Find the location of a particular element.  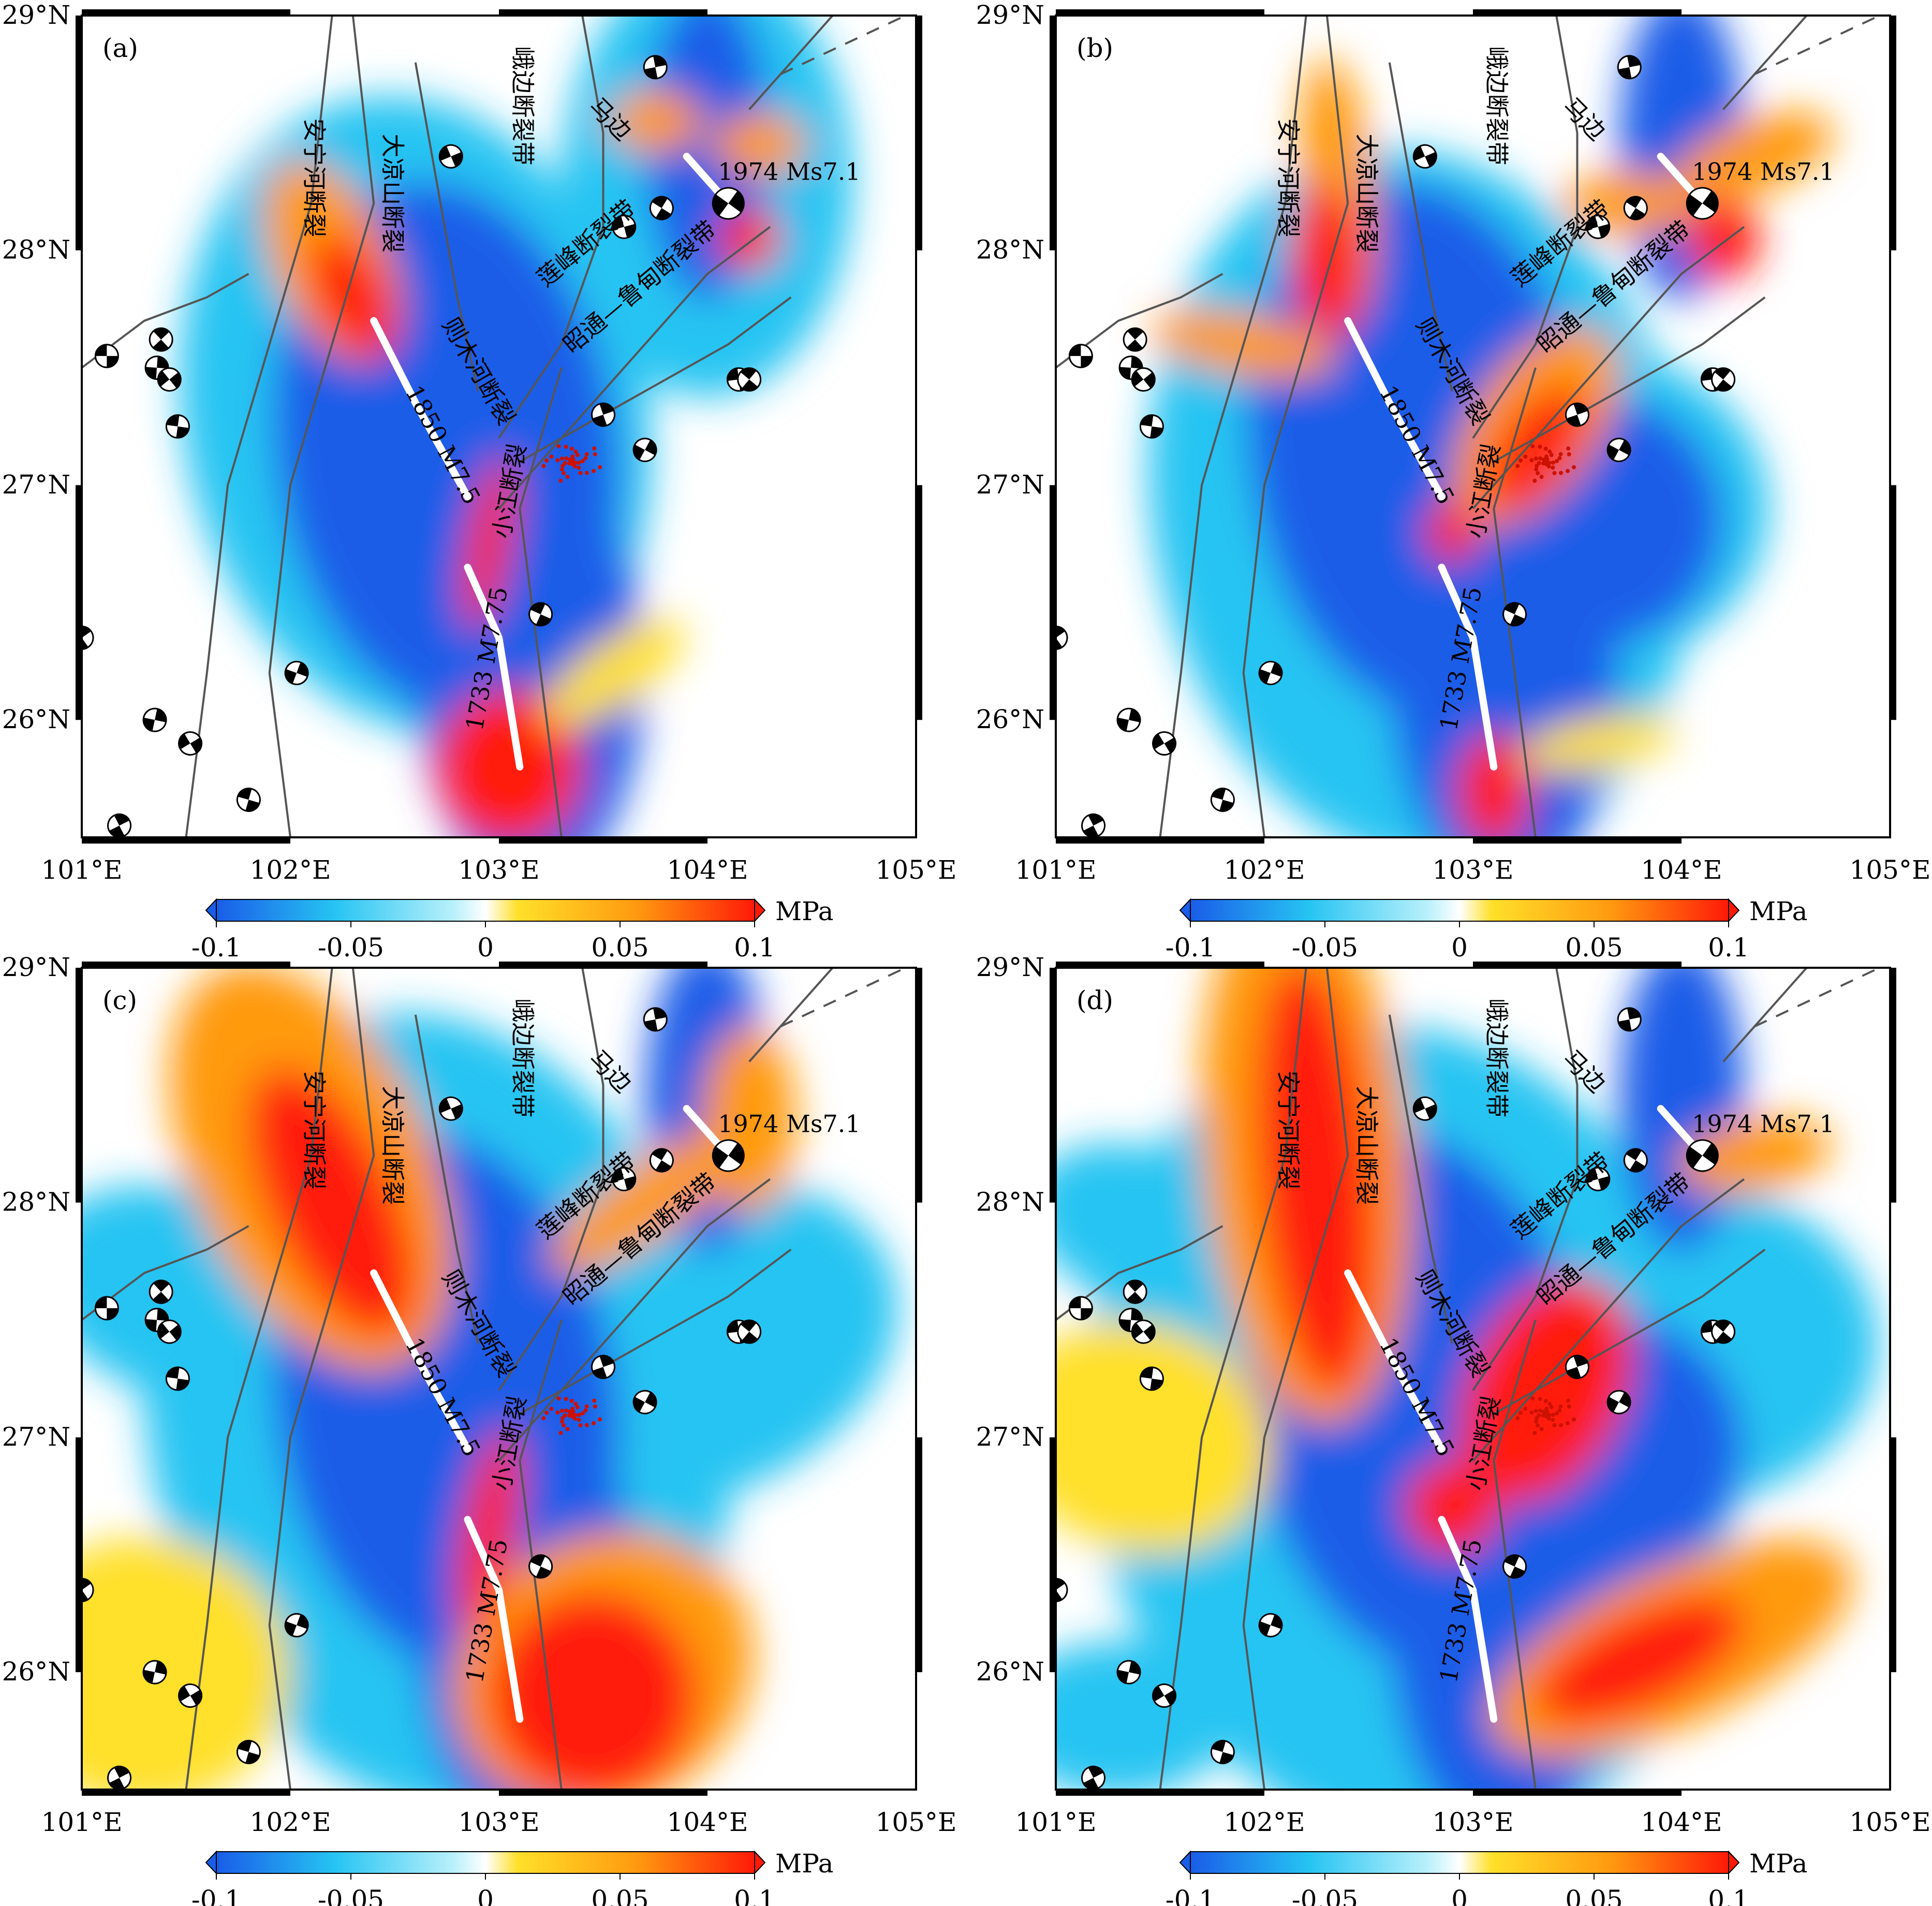

aftershock-cluster is located at coordinates (572, 463).